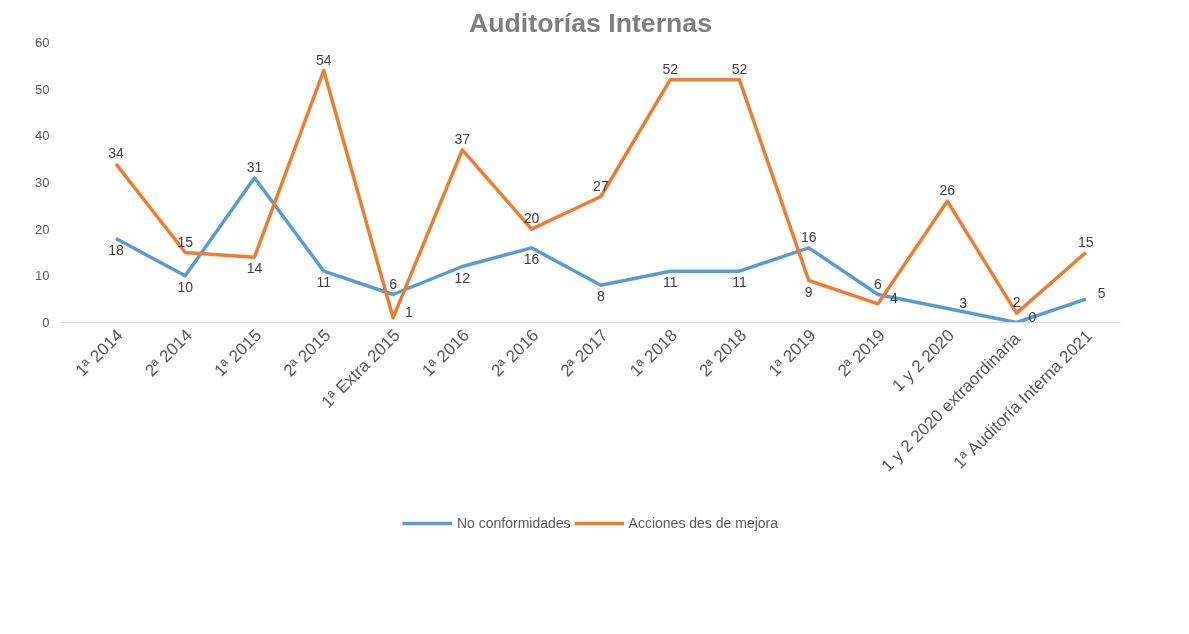 The width and height of the screenshot is (1189, 634). What do you see at coordinates (116, 152) in the screenshot?
I see `data-label: 34` at bounding box center [116, 152].